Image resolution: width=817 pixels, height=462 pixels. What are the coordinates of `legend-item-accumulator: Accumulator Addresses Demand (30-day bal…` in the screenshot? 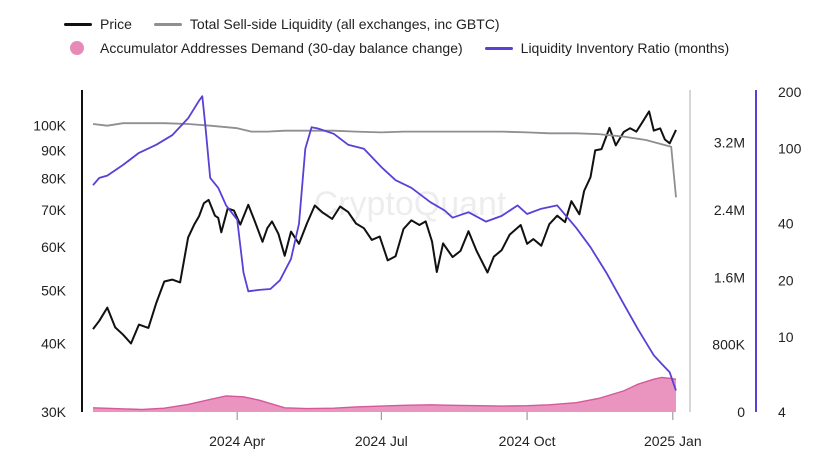 It's located at (263, 48).